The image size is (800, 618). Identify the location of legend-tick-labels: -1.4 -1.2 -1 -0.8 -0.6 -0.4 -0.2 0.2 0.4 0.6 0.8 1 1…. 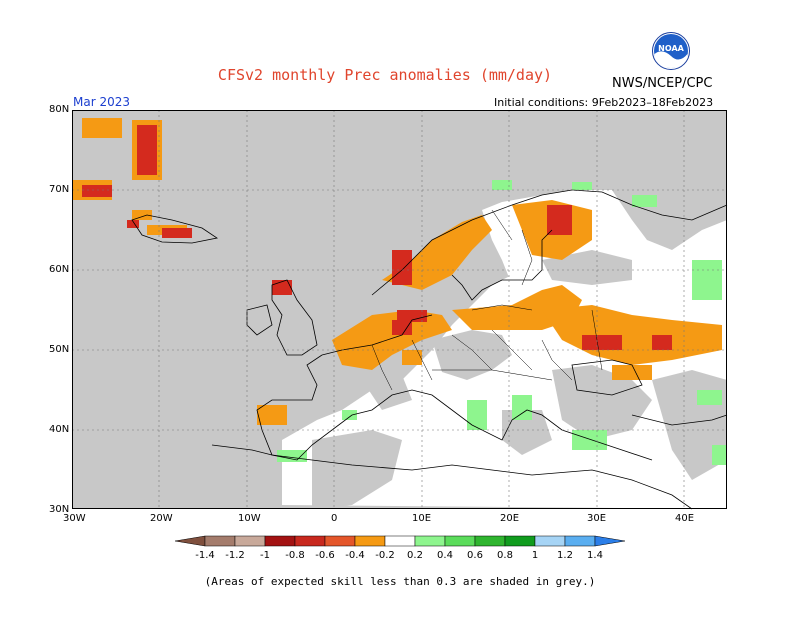
(399, 555).